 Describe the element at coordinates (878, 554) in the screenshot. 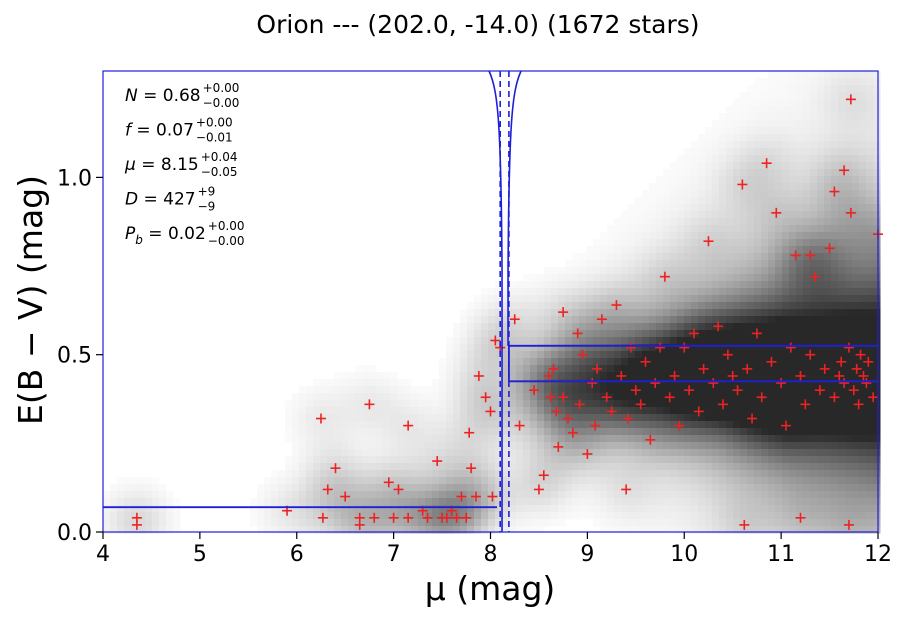

I see `x-tick-label: 12` at that location.